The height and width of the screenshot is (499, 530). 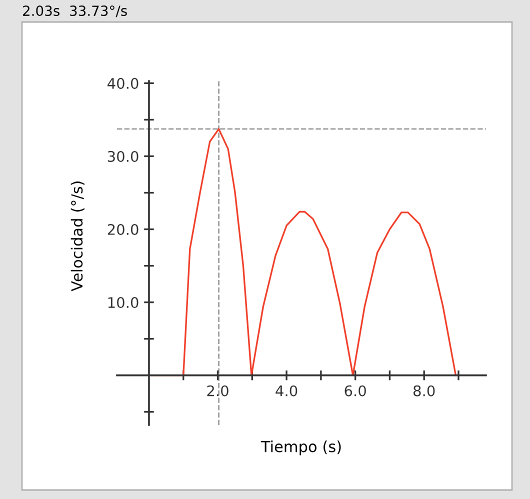 I want to click on y-tick-label: 10.0, so click(x=123, y=302).